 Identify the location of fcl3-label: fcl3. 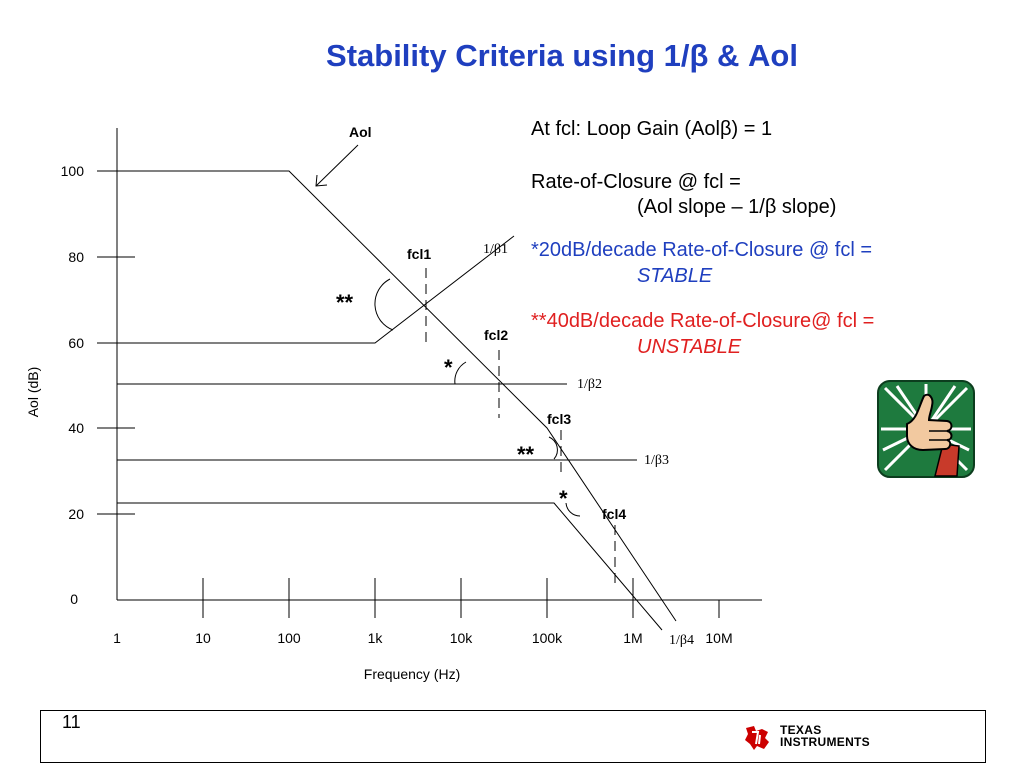
(559, 419).